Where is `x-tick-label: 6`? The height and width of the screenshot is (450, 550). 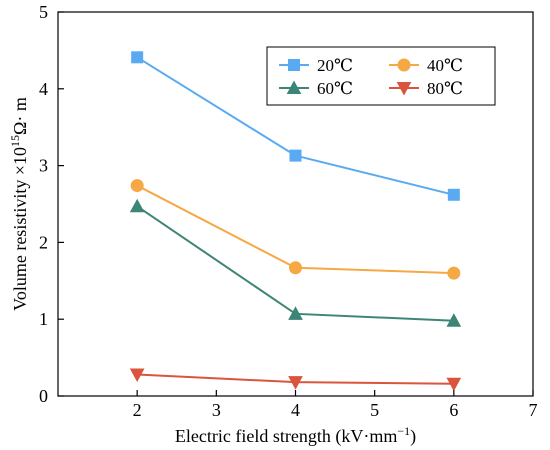
x-tick-label: 6 is located at coordinates (453, 410).